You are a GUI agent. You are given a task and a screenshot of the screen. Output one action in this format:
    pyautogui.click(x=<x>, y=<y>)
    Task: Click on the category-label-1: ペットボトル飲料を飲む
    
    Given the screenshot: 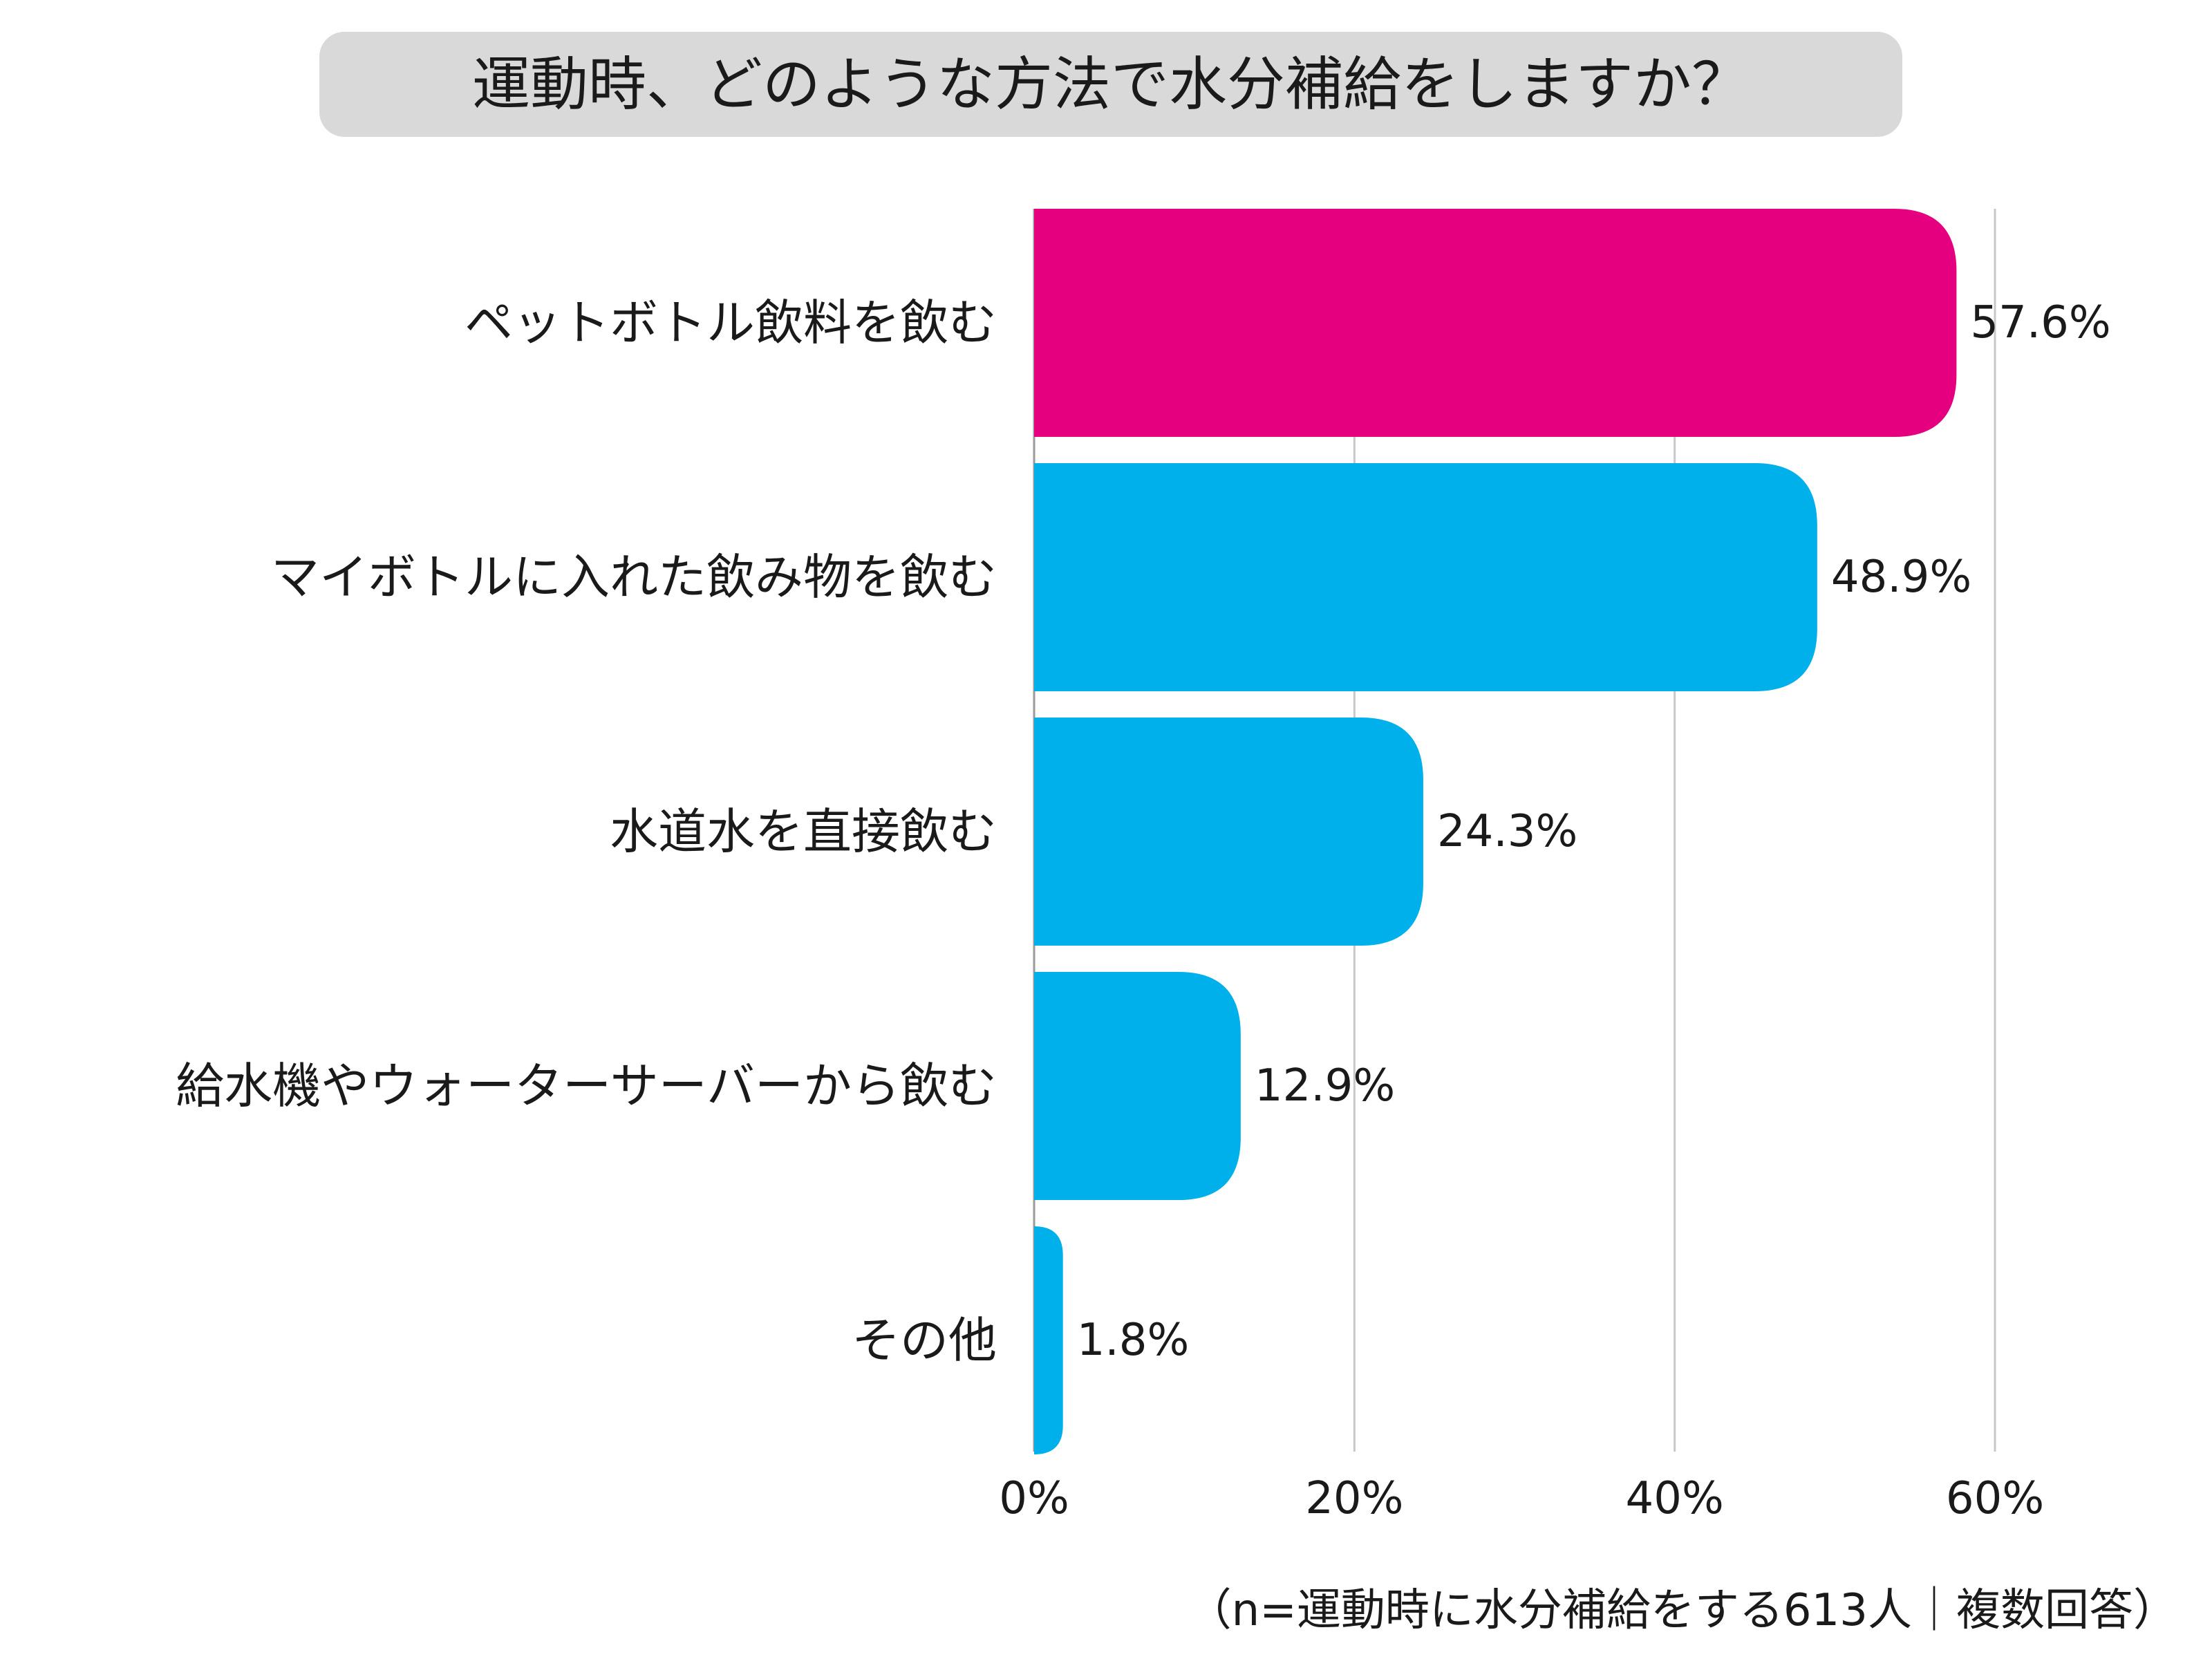 What is the action you would take?
    pyautogui.click(x=731, y=322)
    